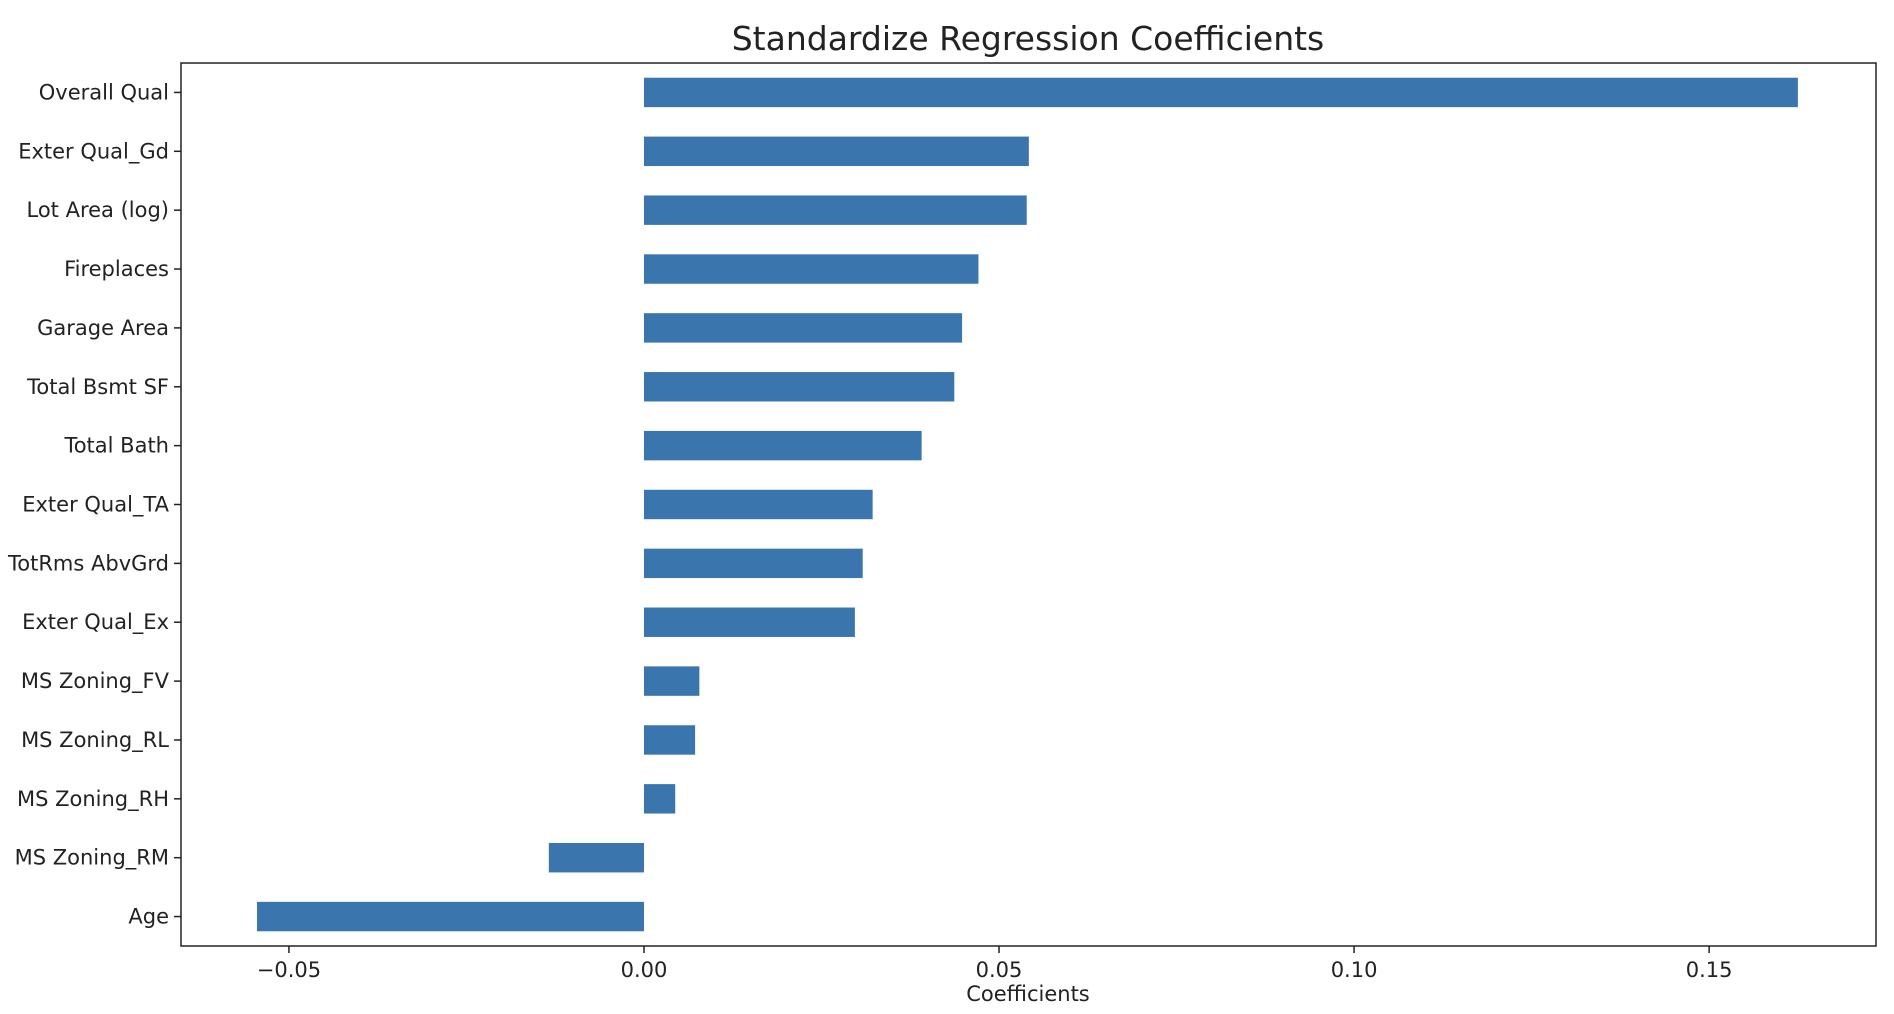 Image resolution: width=1894 pixels, height=1014 pixels. I want to click on y-tick-label-garage-area: Garage Area, so click(103, 328).